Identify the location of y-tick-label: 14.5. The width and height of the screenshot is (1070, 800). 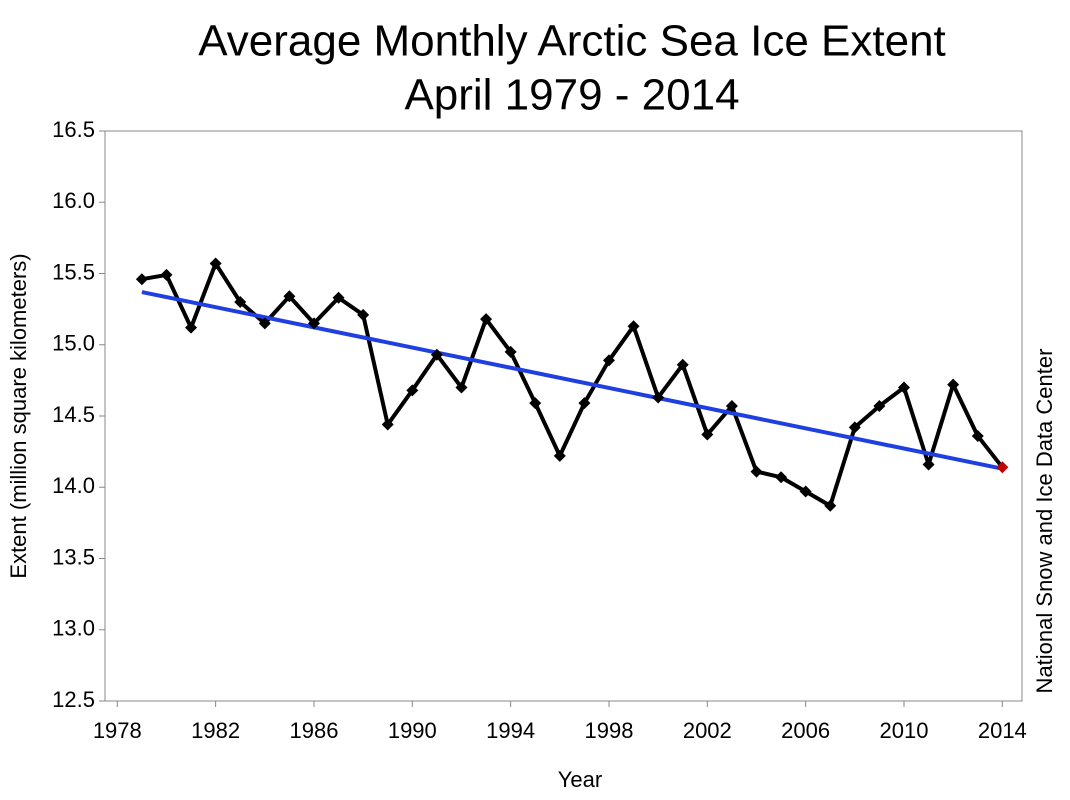
(73, 414).